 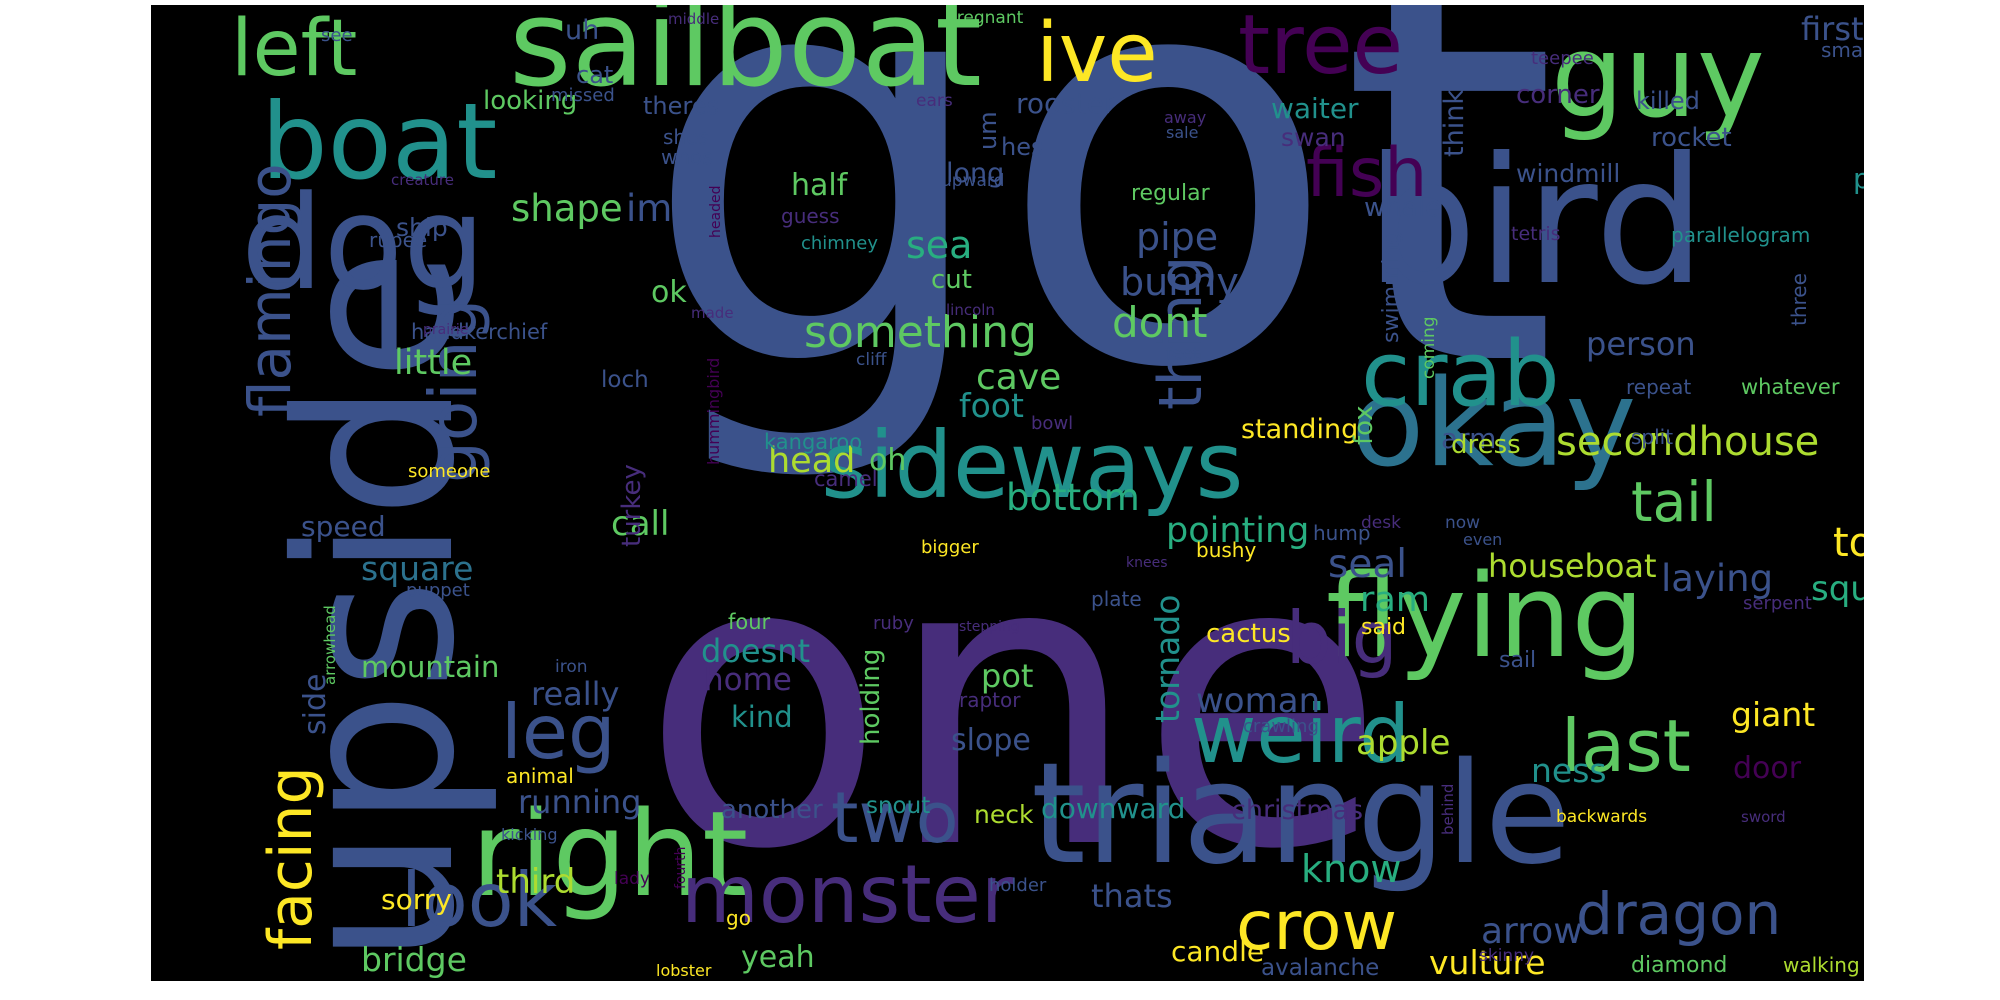 What do you see at coordinates (1717, 578) in the screenshot?
I see `word-laying: laying` at bounding box center [1717, 578].